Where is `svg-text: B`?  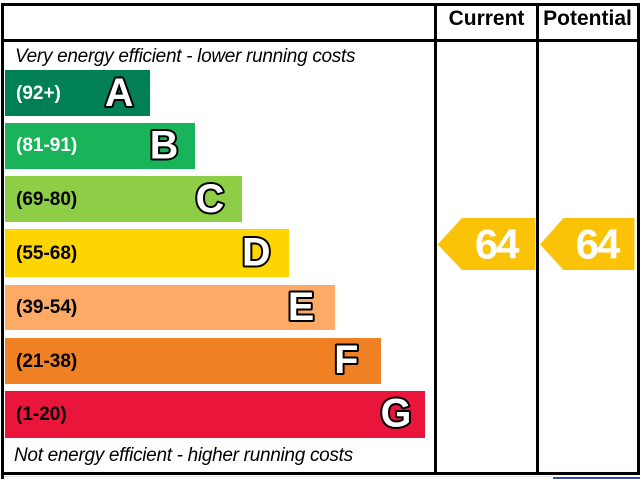 svg-text: B is located at coordinates (164, 145).